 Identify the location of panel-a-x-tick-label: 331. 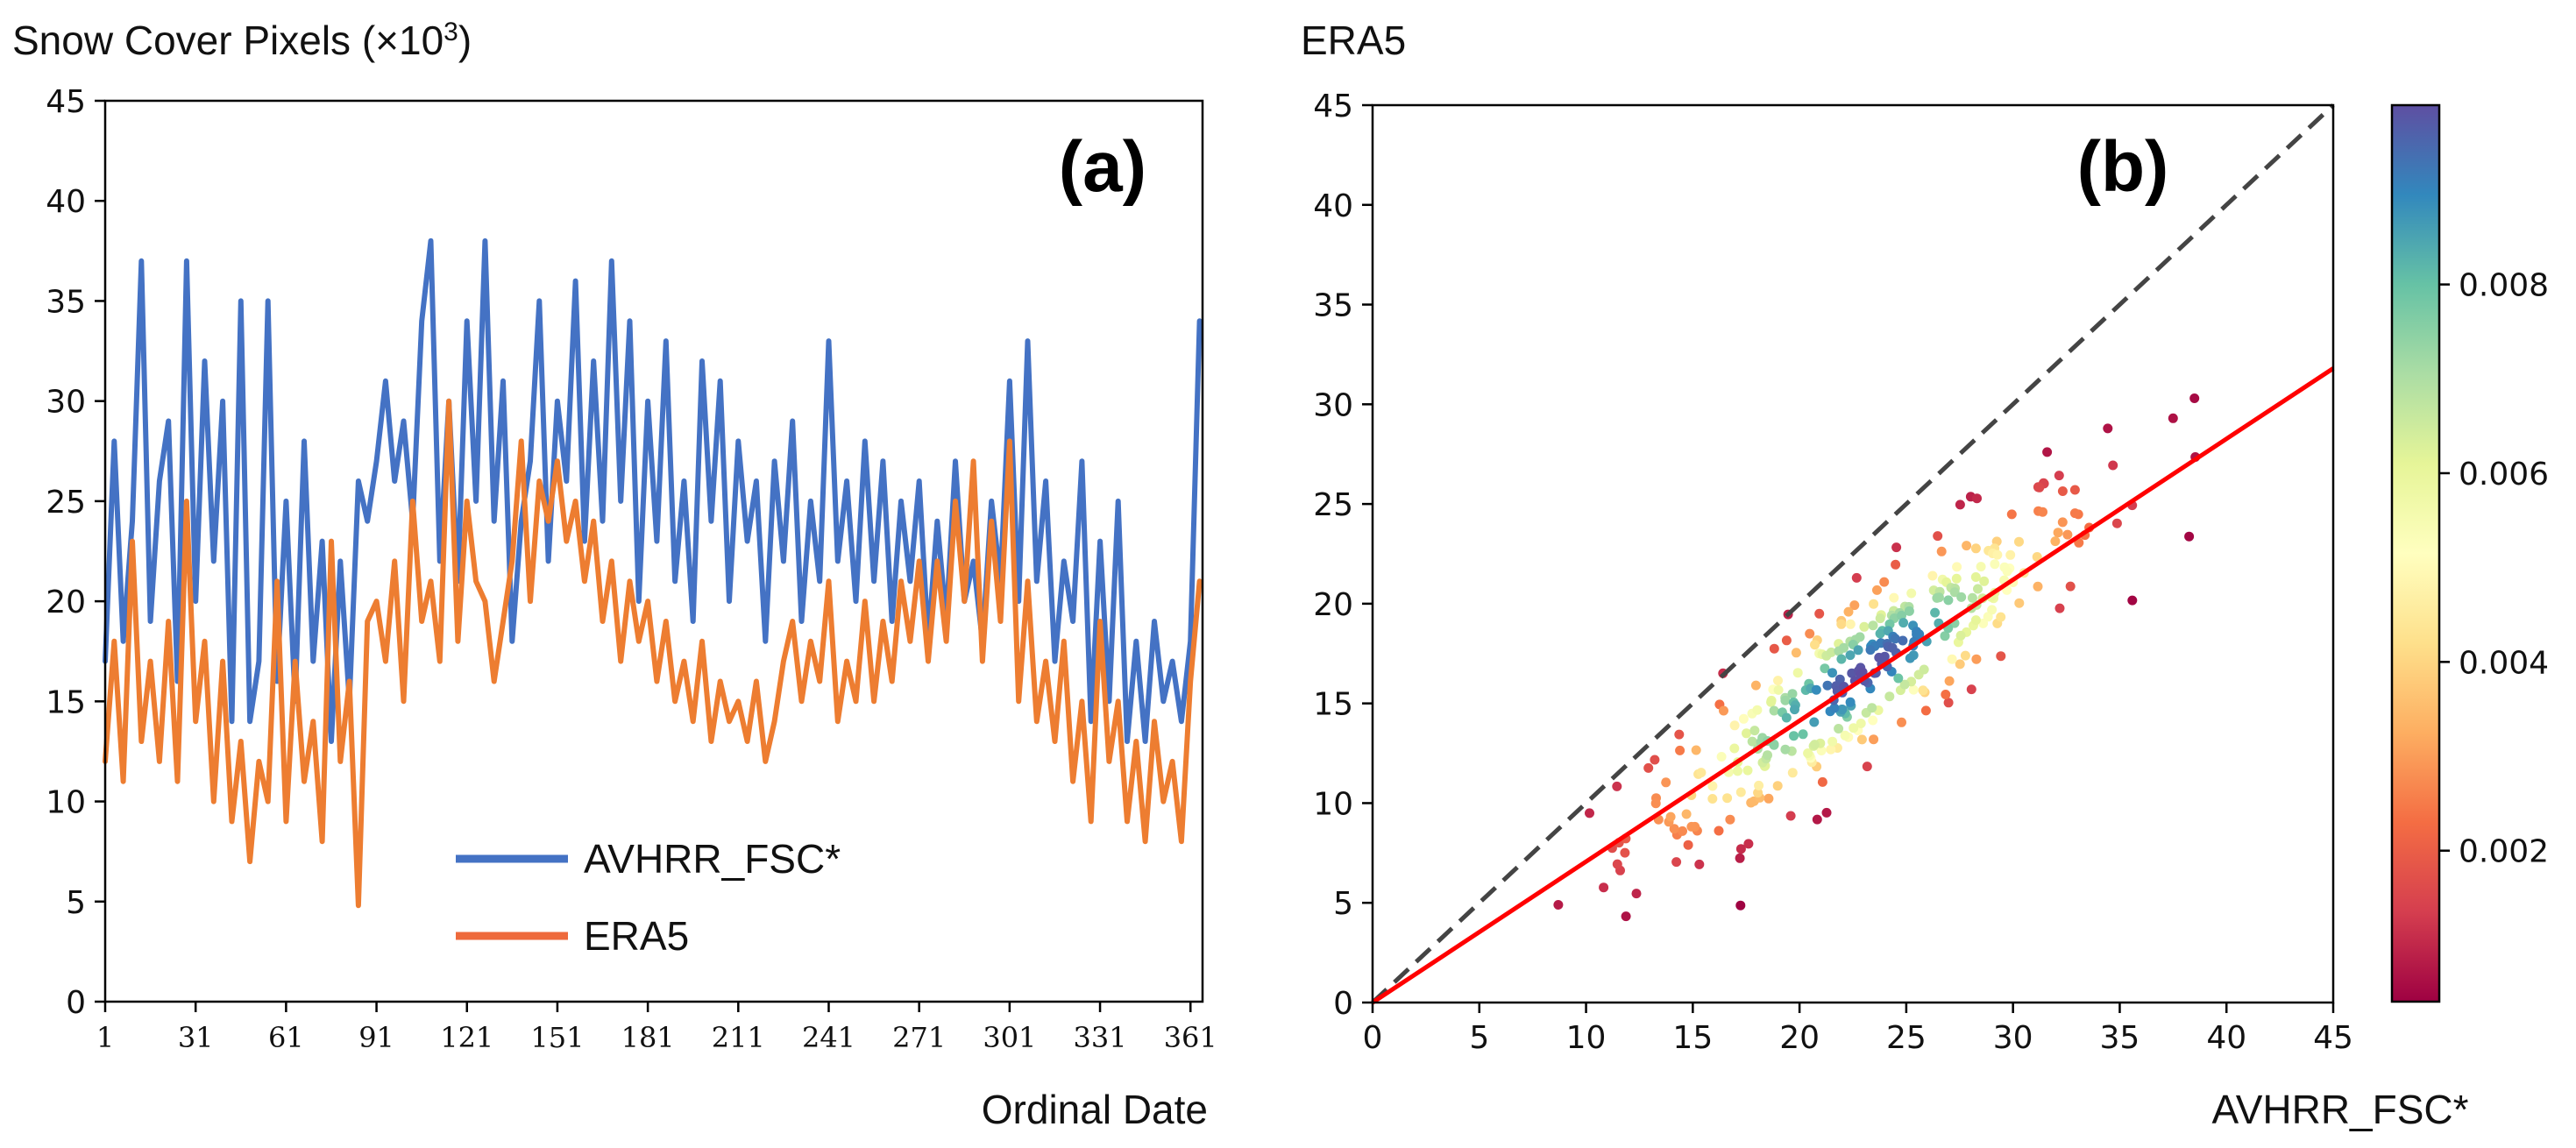
(1100, 1037).